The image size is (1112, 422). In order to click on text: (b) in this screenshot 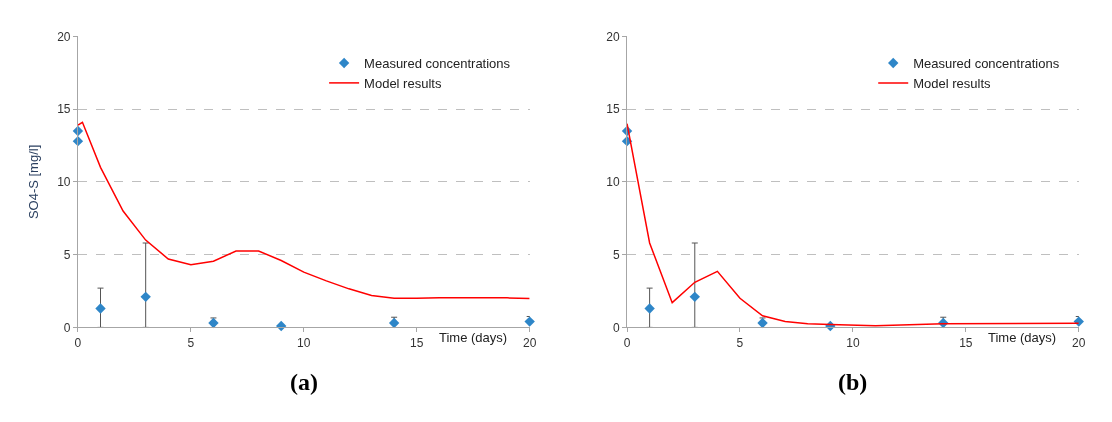, I will do `click(853, 382)`.